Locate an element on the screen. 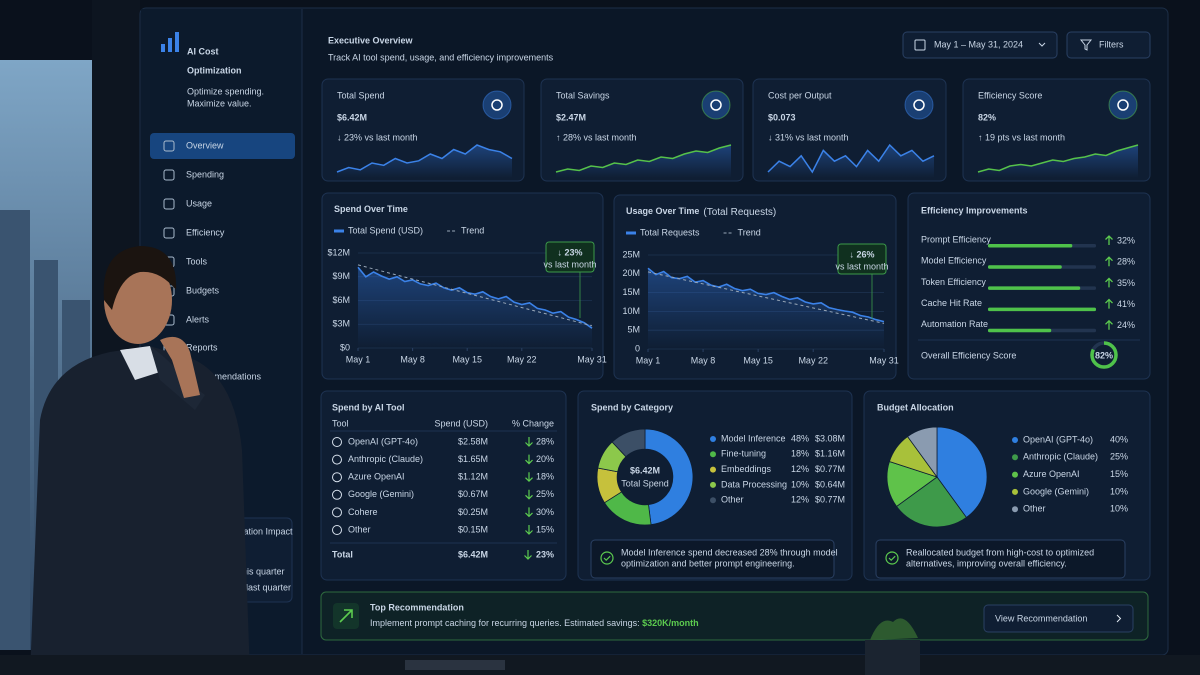  kpi-label: Total Savings is located at coordinates (583, 95).